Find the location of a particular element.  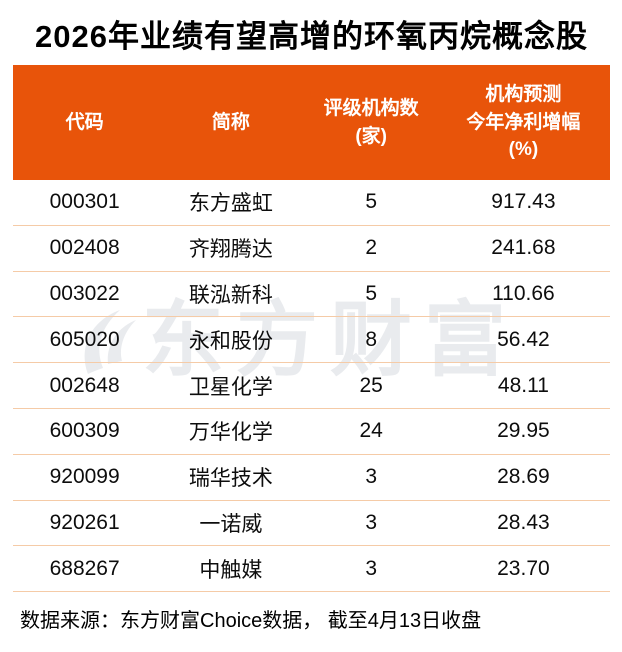

cell-agency-count: 8 is located at coordinates (371, 339).